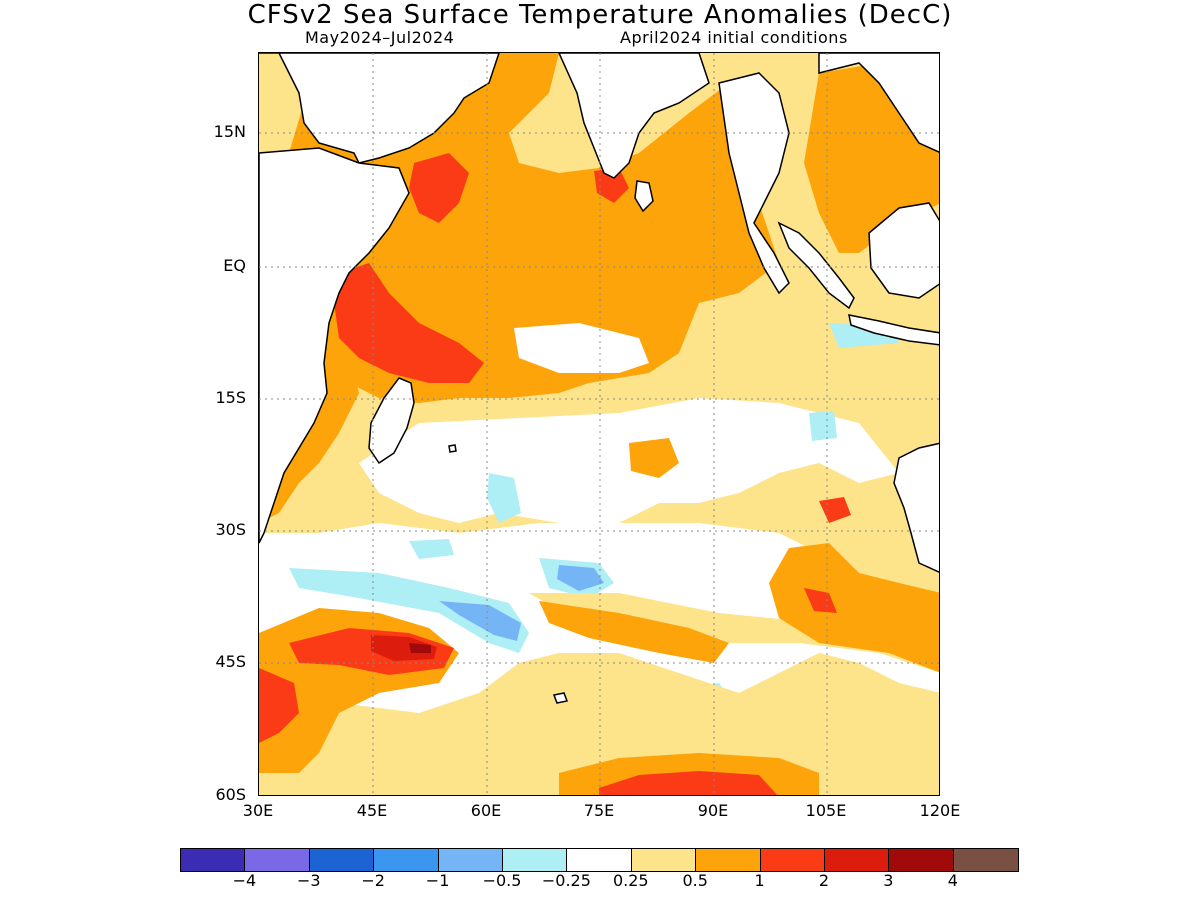 Image resolution: width=1200 pixels, height=900 pixels. What do you see at coordinates (420, 648) in the screenshot?
I see `extreme-warm-45s` at bounding box center [420, 648].